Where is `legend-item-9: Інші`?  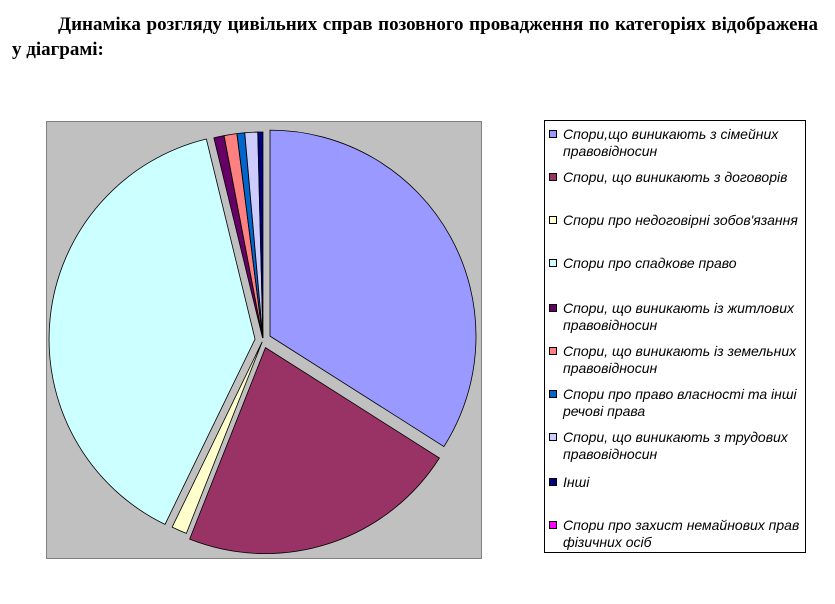
legend-item-9: Інші is located at coordinates (675, 482).